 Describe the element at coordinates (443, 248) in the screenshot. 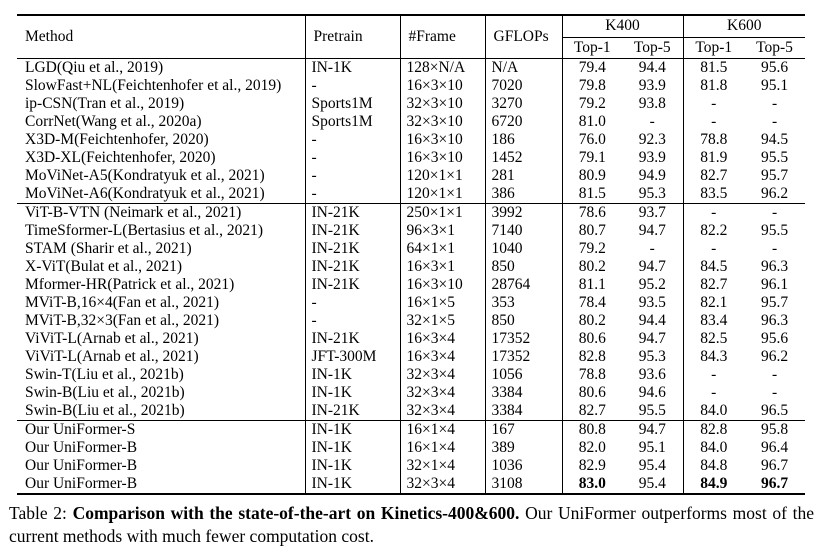

I see `cell-frame: 64×1×1` at that location.